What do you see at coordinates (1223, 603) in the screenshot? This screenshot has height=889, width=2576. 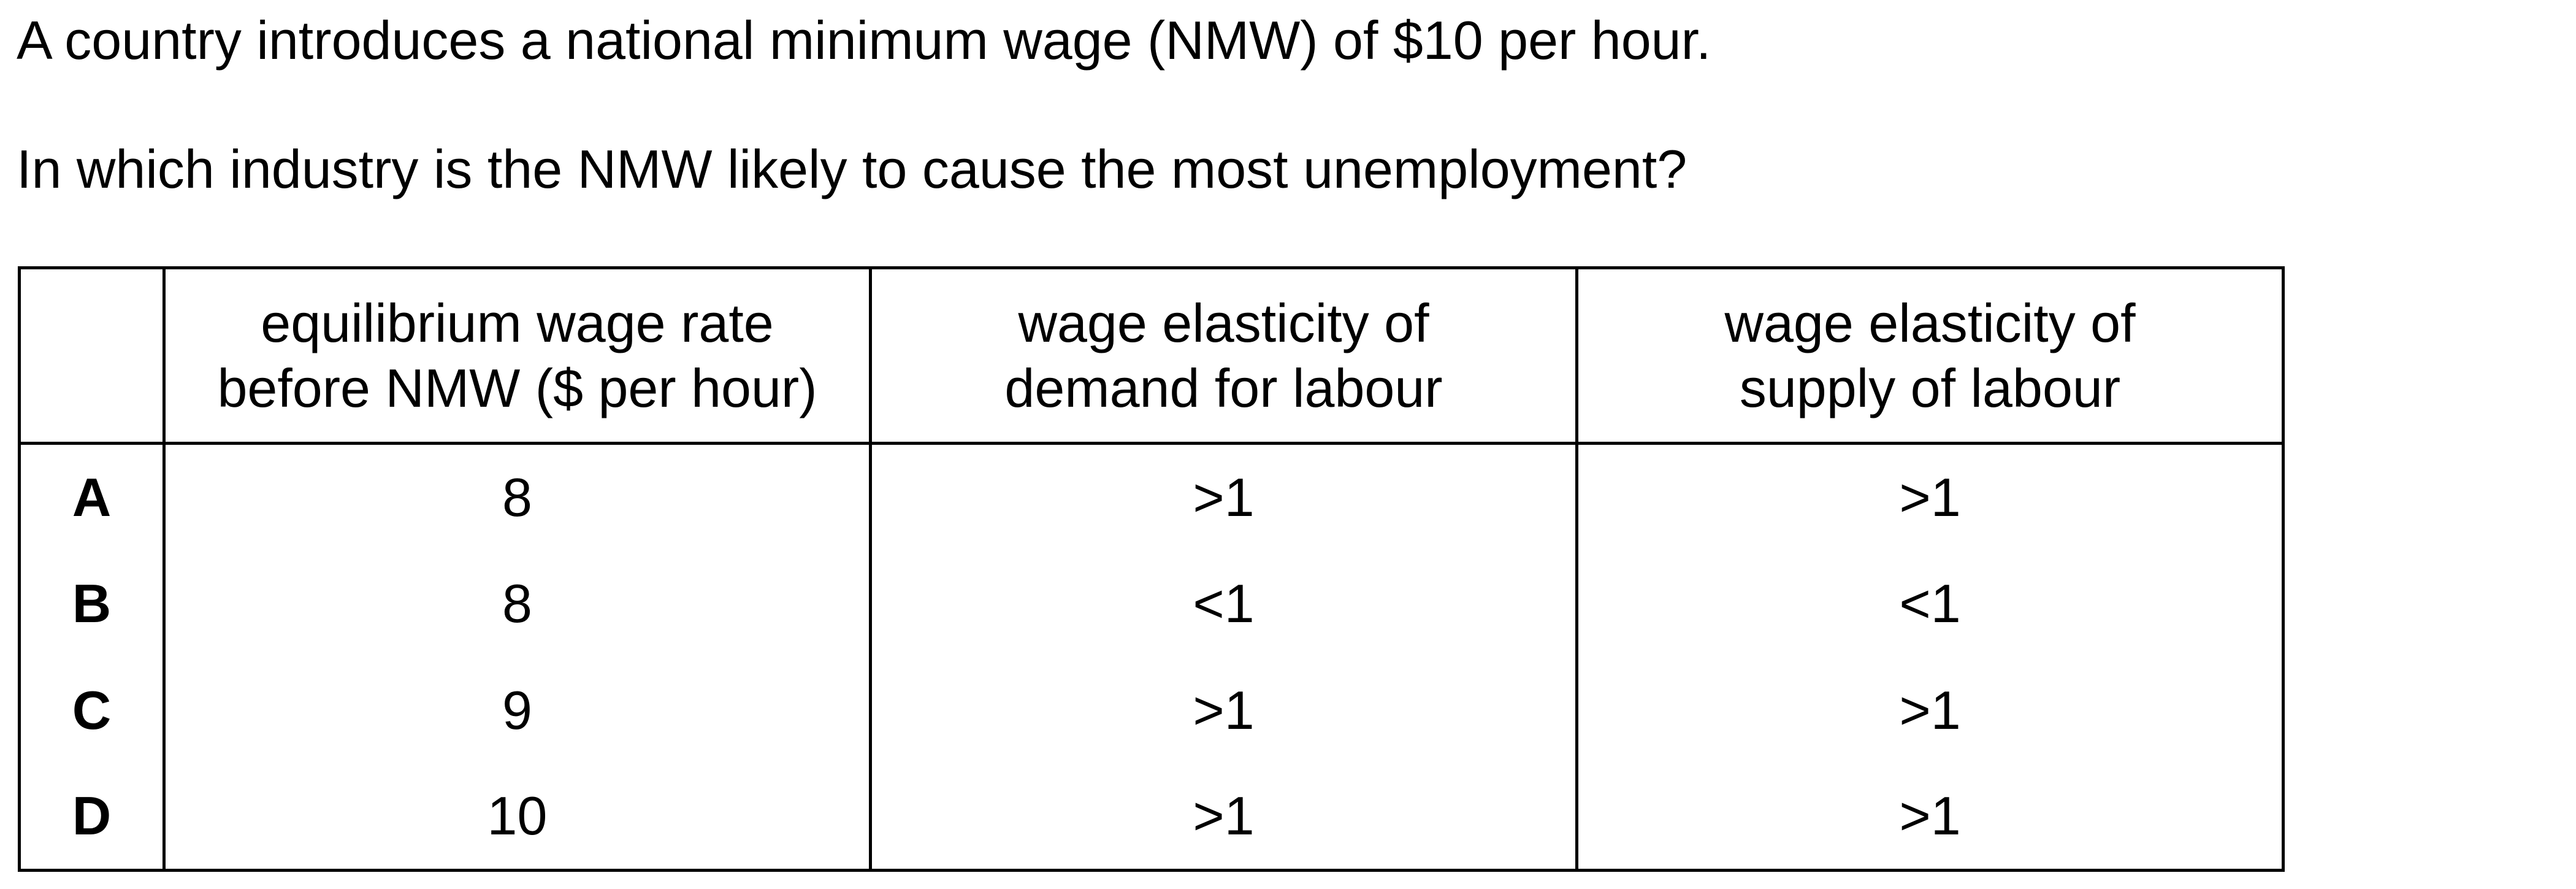 I see `demand-elasticity-cell: <1` at bounding box center [1223, 603].